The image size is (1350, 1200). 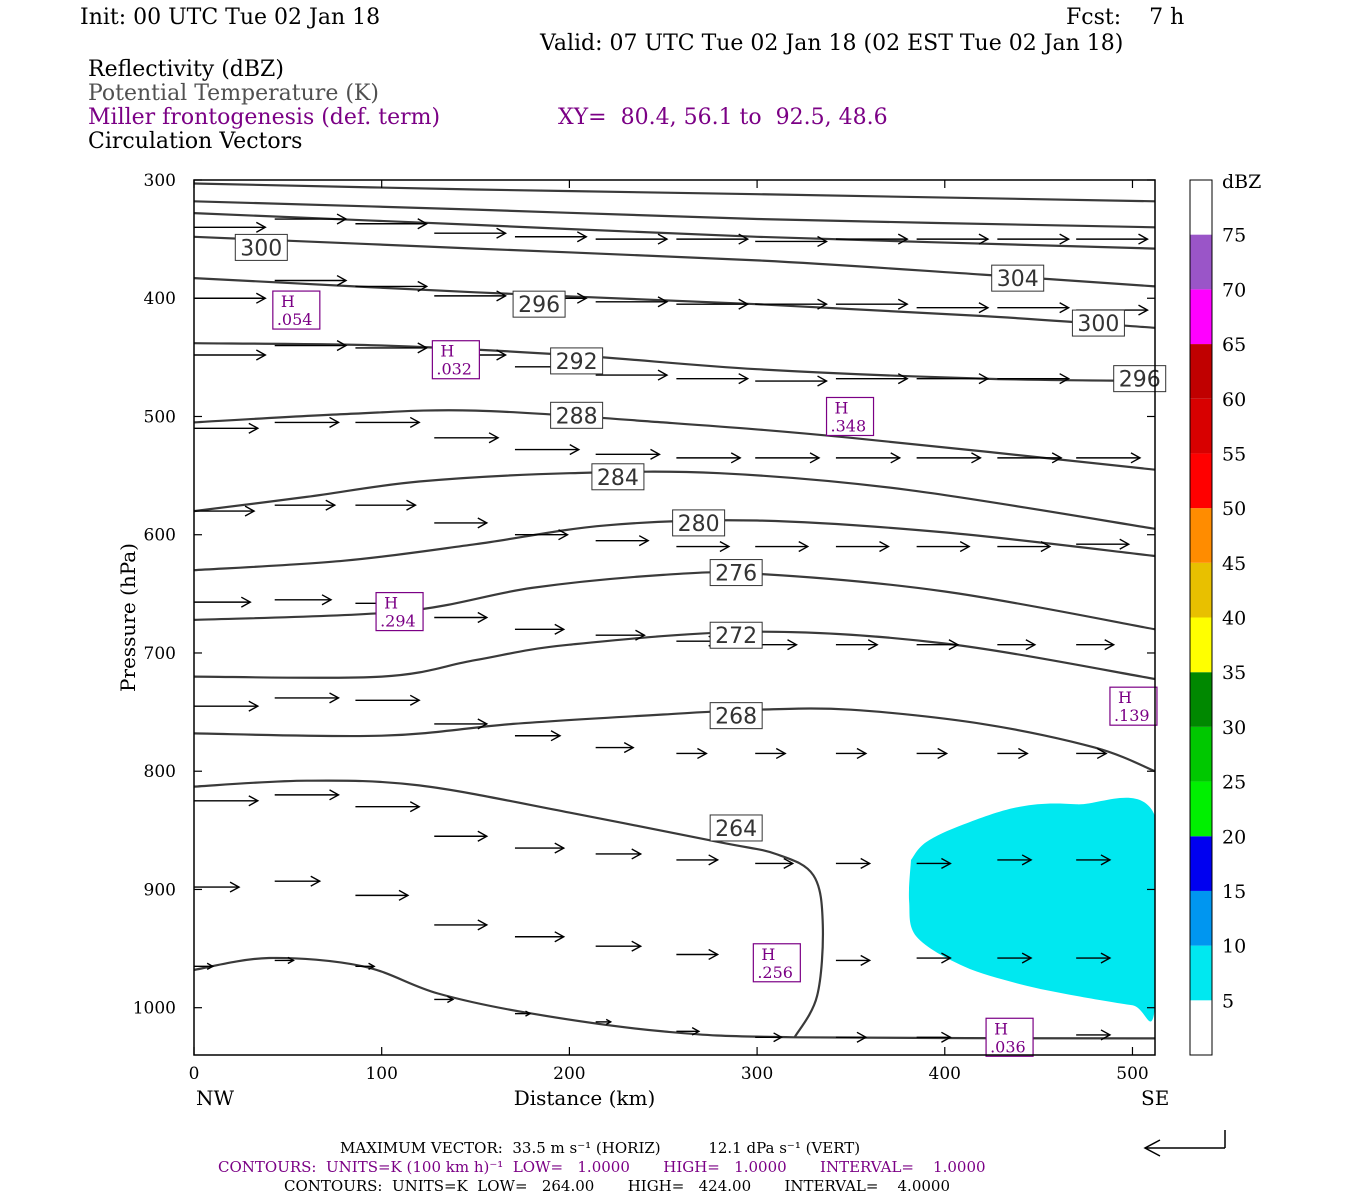 I want to click on frontogenesis-max: H.032, so click(x=455, y=360).